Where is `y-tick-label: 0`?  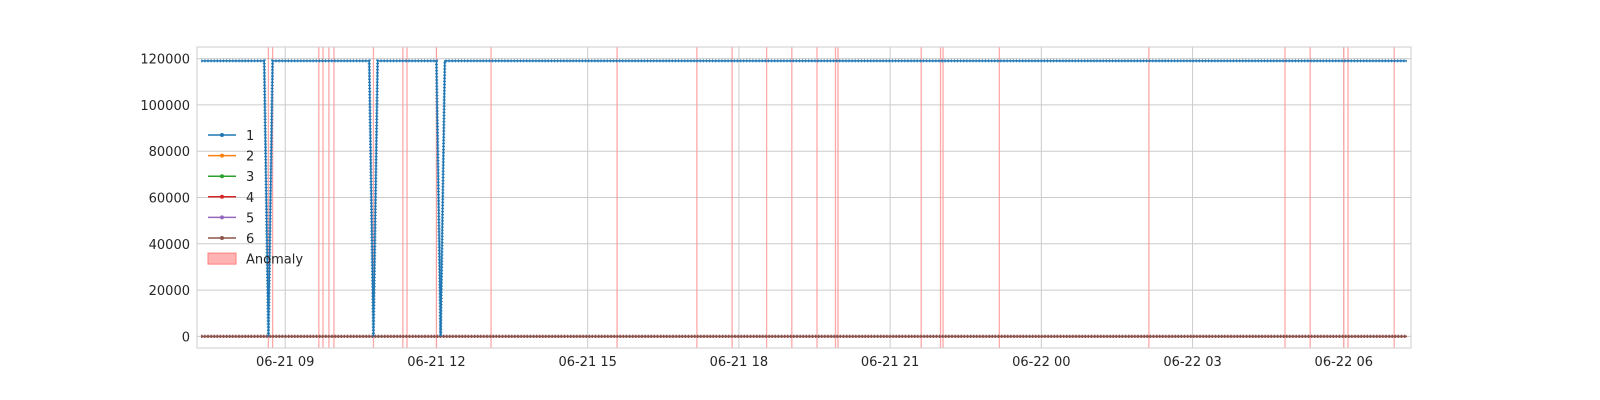 y-tick-label: 0 is located at coordinates (186, 337).